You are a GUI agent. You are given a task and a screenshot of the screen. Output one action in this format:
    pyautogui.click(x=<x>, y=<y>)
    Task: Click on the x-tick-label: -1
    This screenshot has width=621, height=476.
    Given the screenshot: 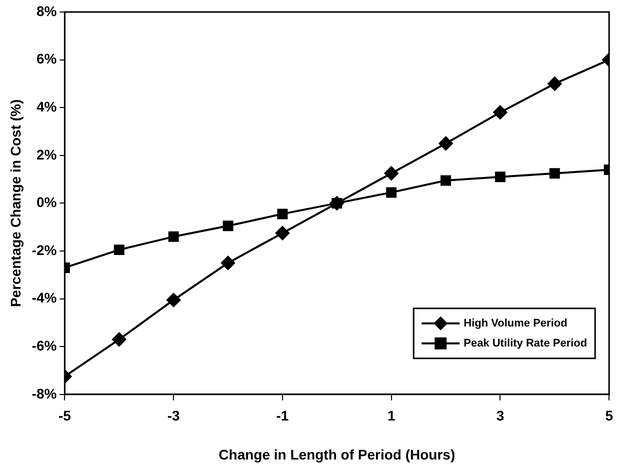 What is the action you would take?
    pyautogui.click(x=282, y=416)
    